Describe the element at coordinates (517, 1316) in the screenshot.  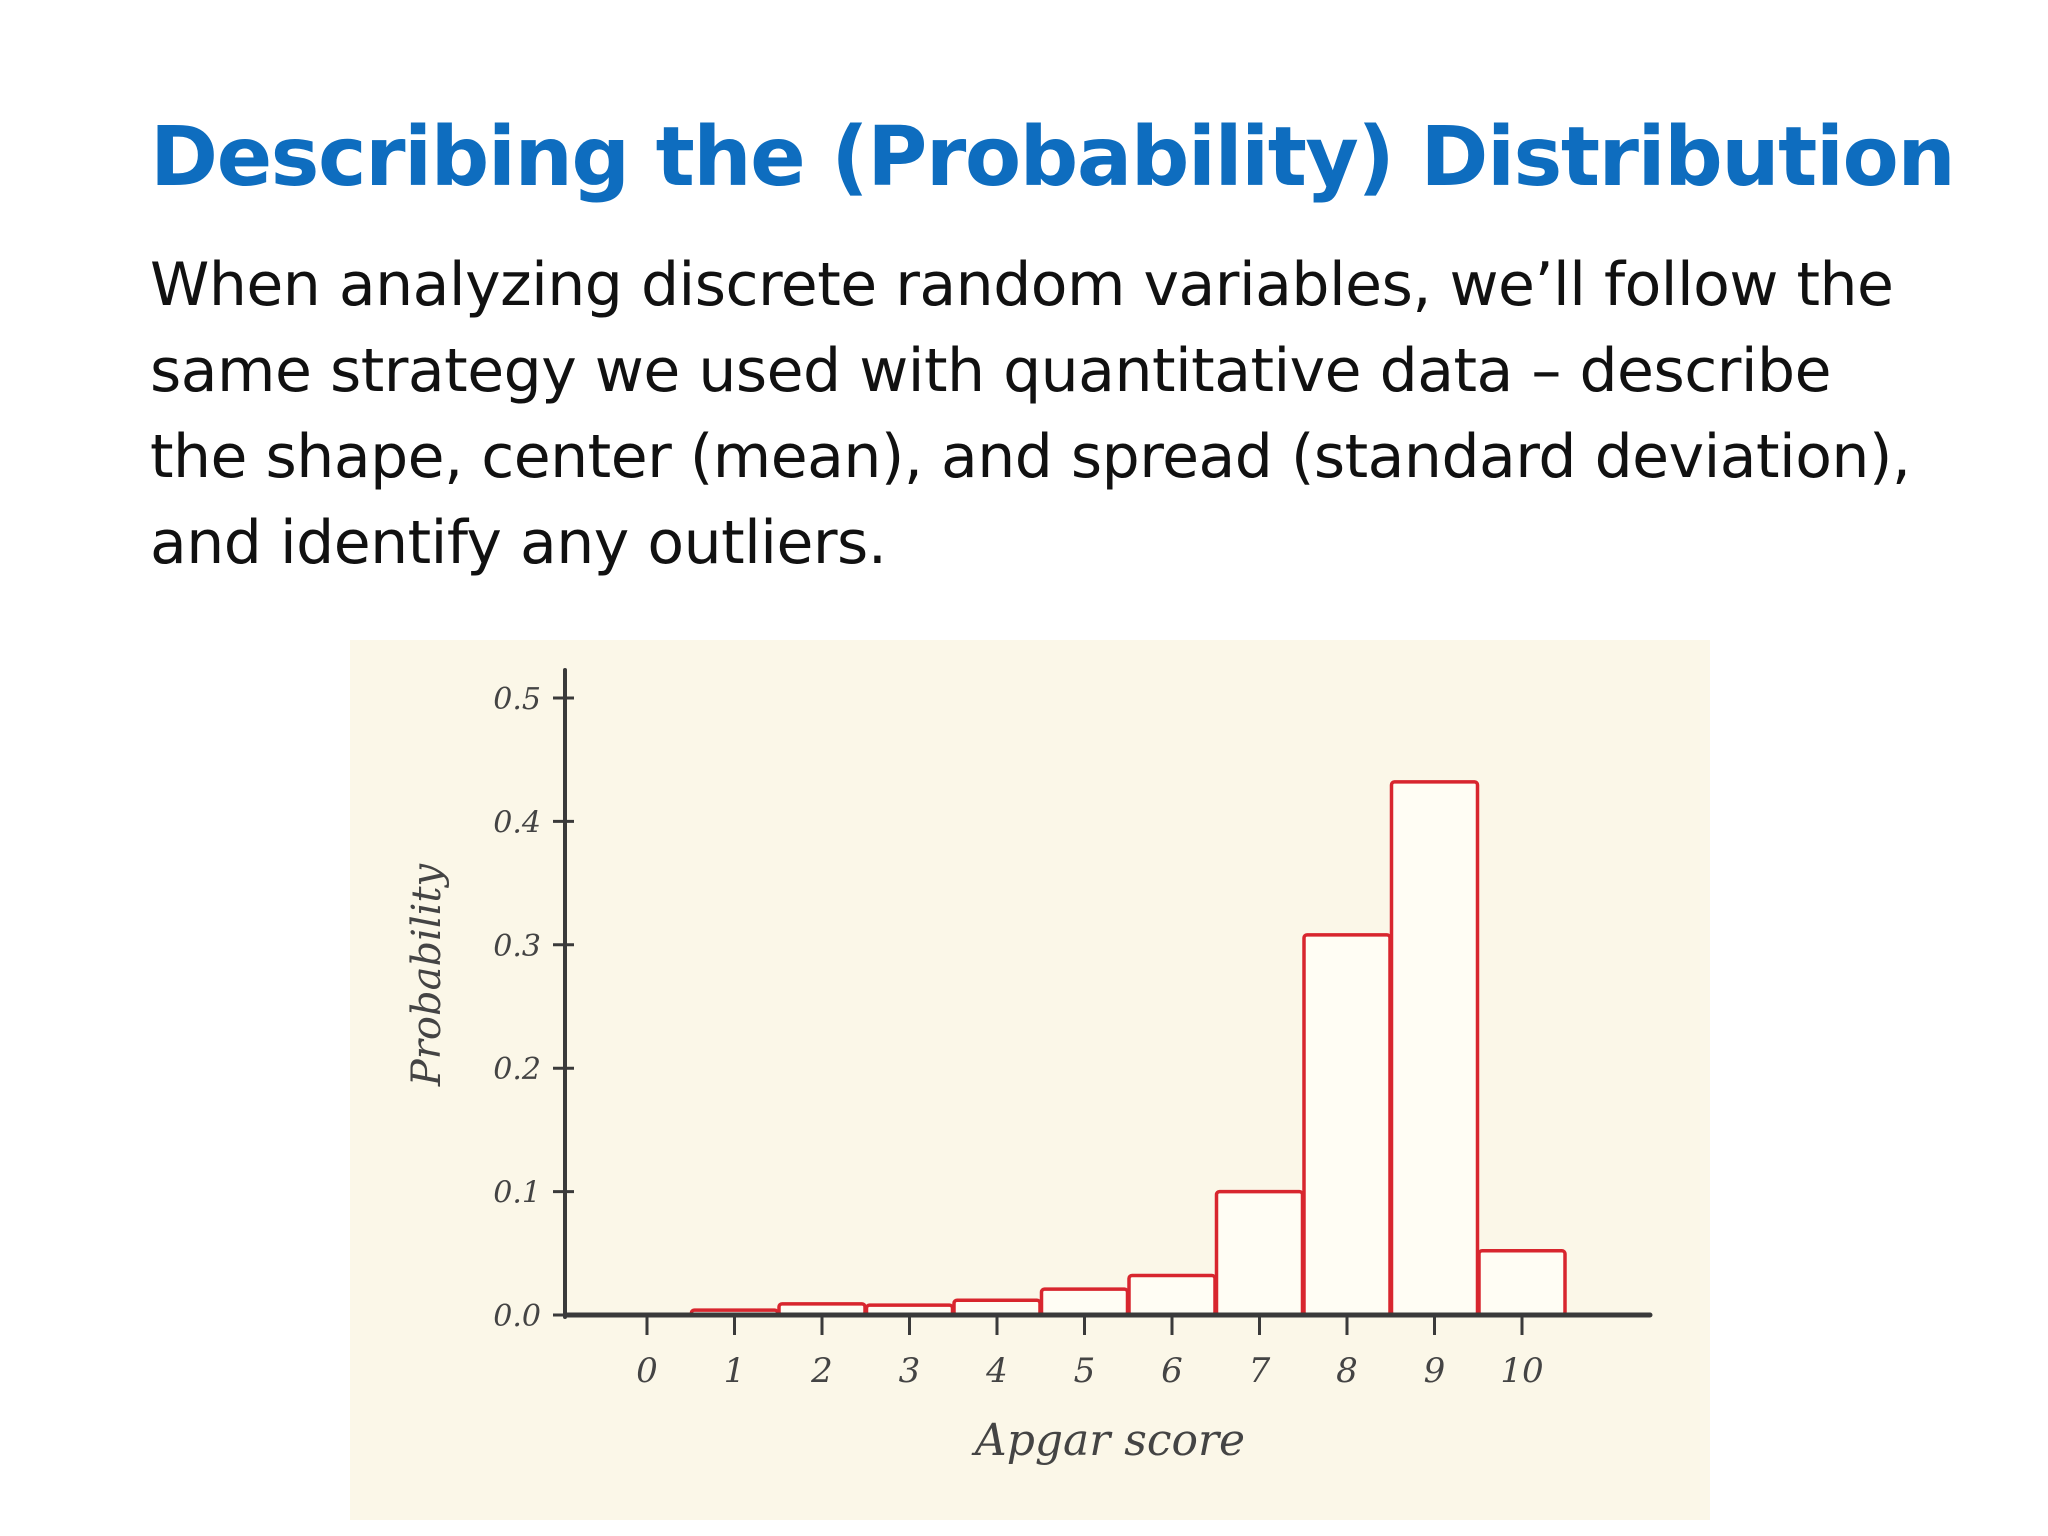
I see `y-tick-label: 0.0` at that location.